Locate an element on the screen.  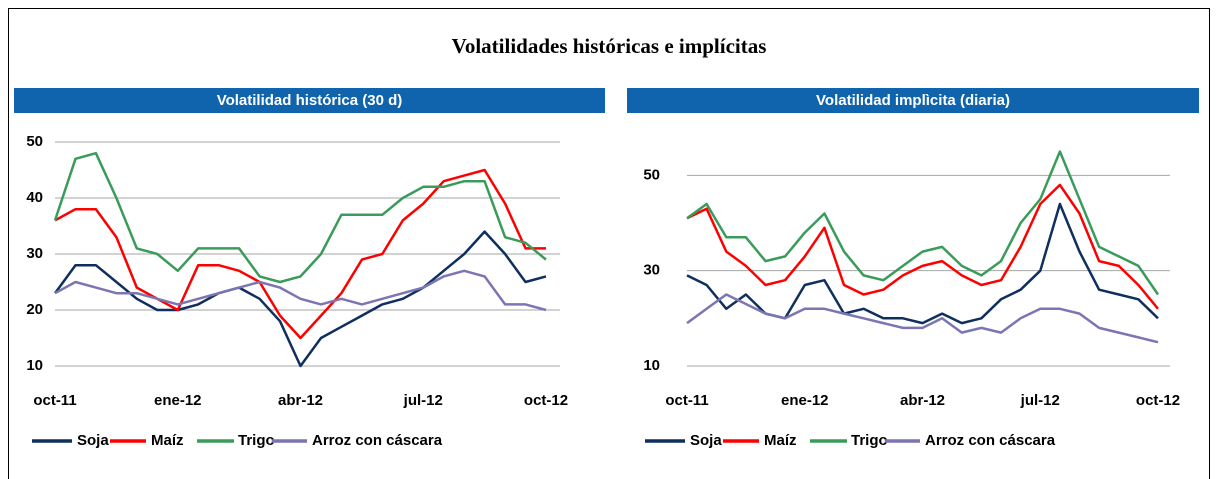
panel-title: Volatilidad implìcita (diaria) is located at coordinates (913, 100).